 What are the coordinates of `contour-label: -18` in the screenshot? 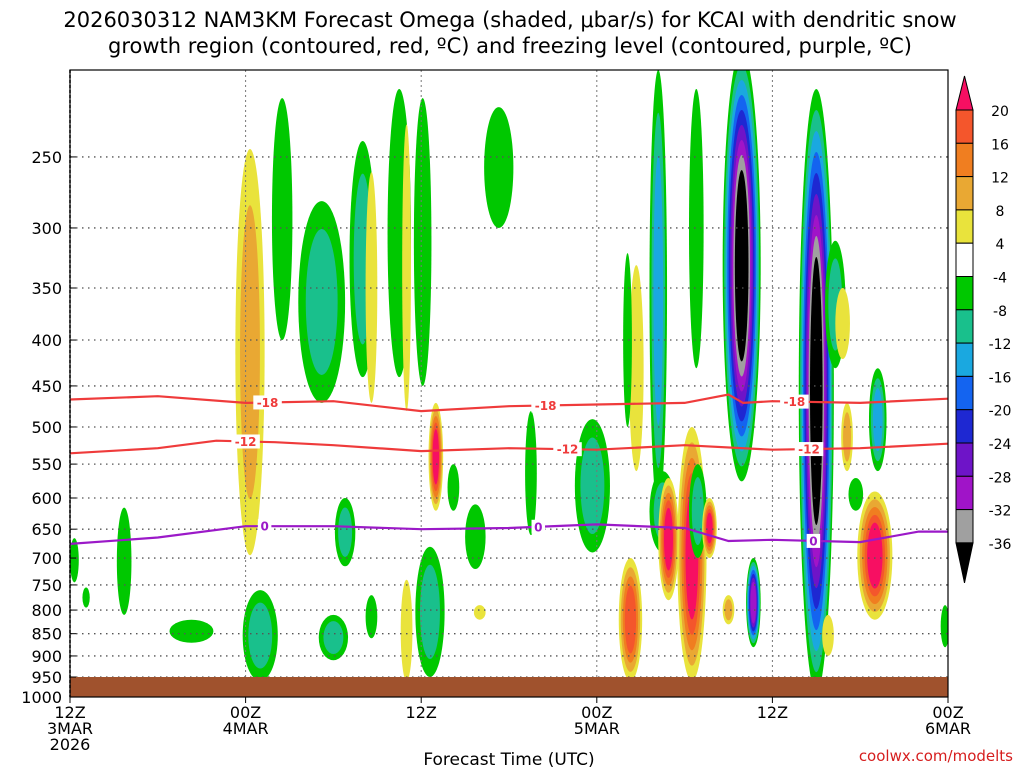 It's located at (795, 402).